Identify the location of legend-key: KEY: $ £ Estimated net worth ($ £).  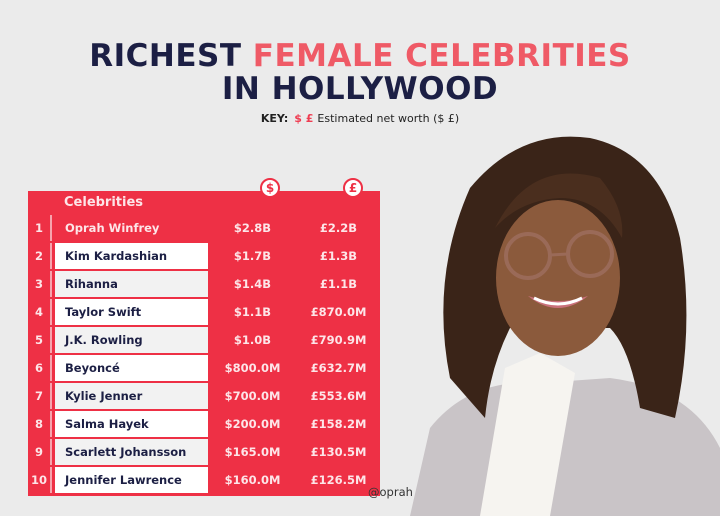
(360, 118).